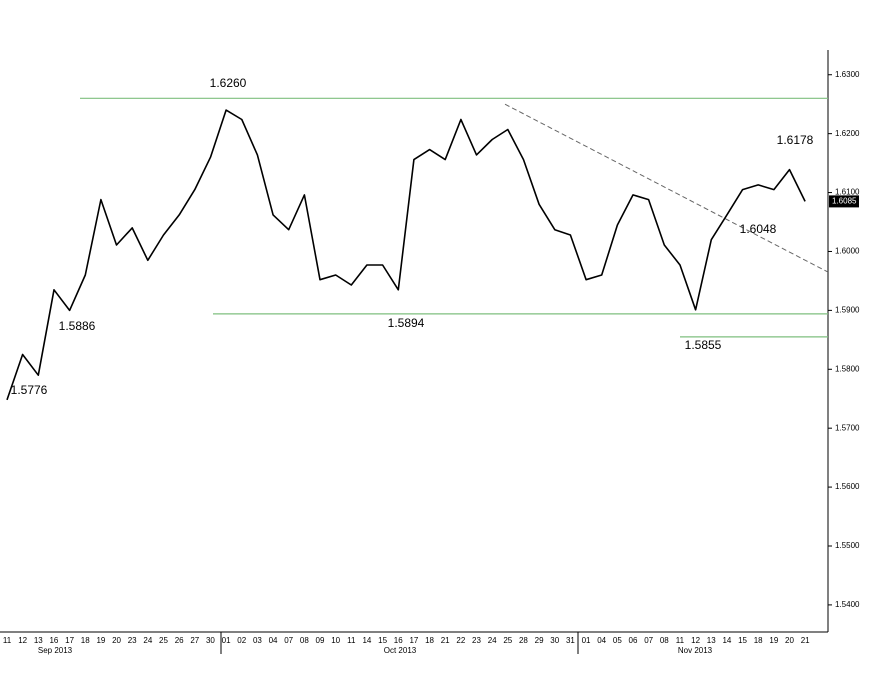 The height and width of the screenshot is (678, 884). I want to click on month-label: Nov 2013, so click(695, 650).